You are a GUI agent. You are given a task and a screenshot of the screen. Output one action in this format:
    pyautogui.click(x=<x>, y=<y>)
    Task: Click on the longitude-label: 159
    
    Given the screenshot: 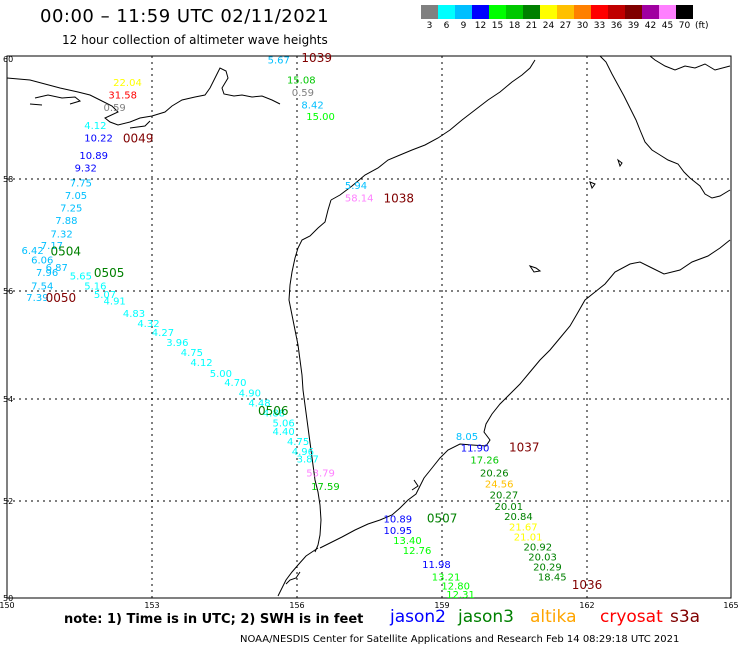 What is the action you would take?
    pyautogui.click(x=441, y=605)
    